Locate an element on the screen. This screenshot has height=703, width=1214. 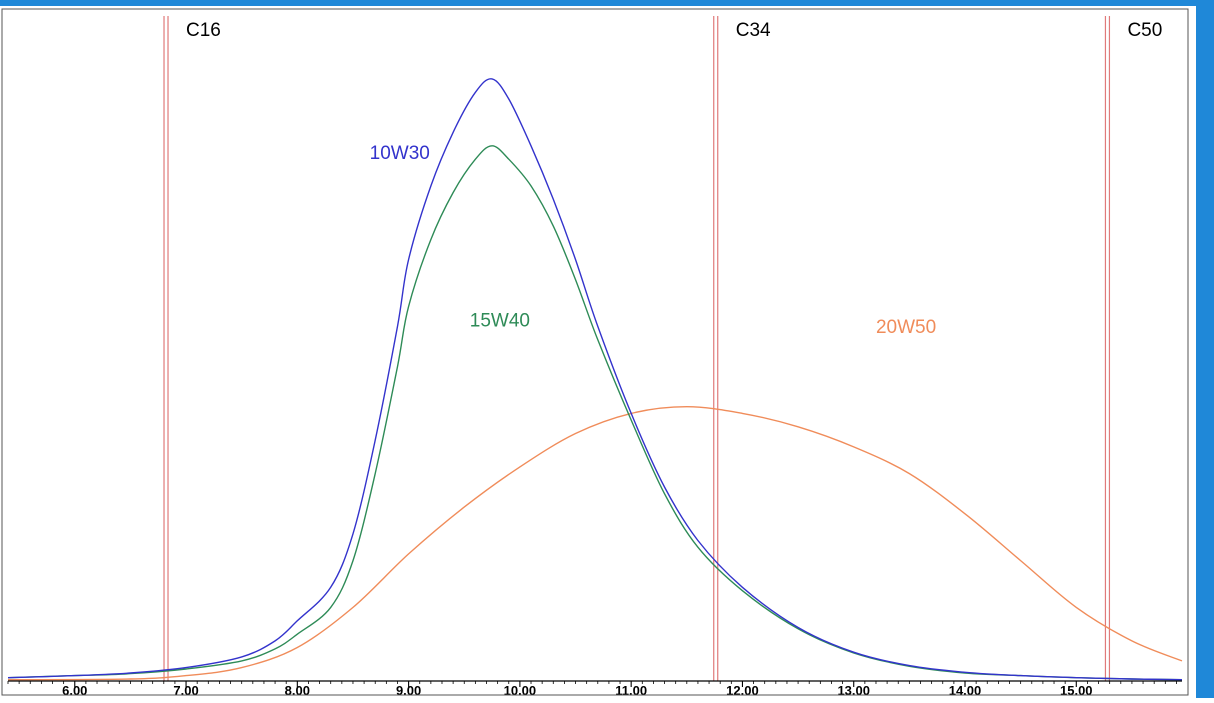
x-tick-label: 7.00 is located at coordinates (185, 690).